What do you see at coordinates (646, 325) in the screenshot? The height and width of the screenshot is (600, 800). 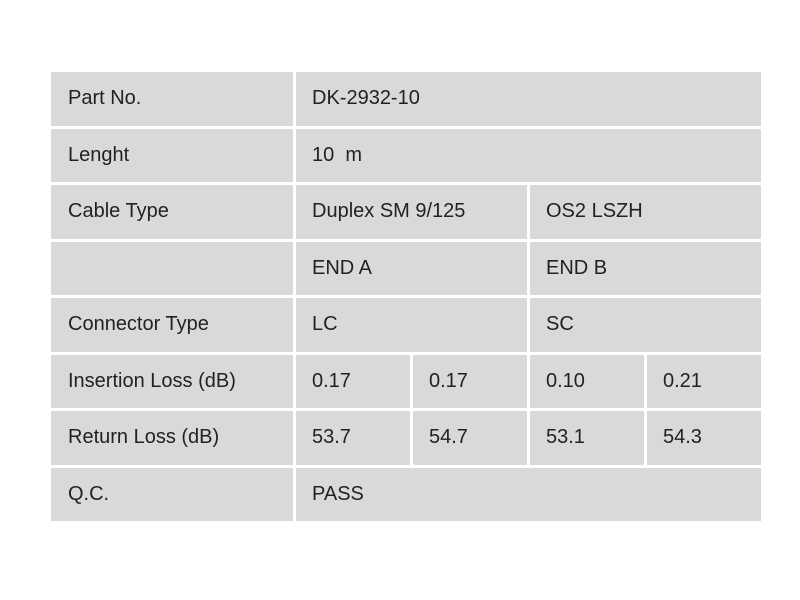 I see `connector-end-b: SC` at bounding box center [646, 325].